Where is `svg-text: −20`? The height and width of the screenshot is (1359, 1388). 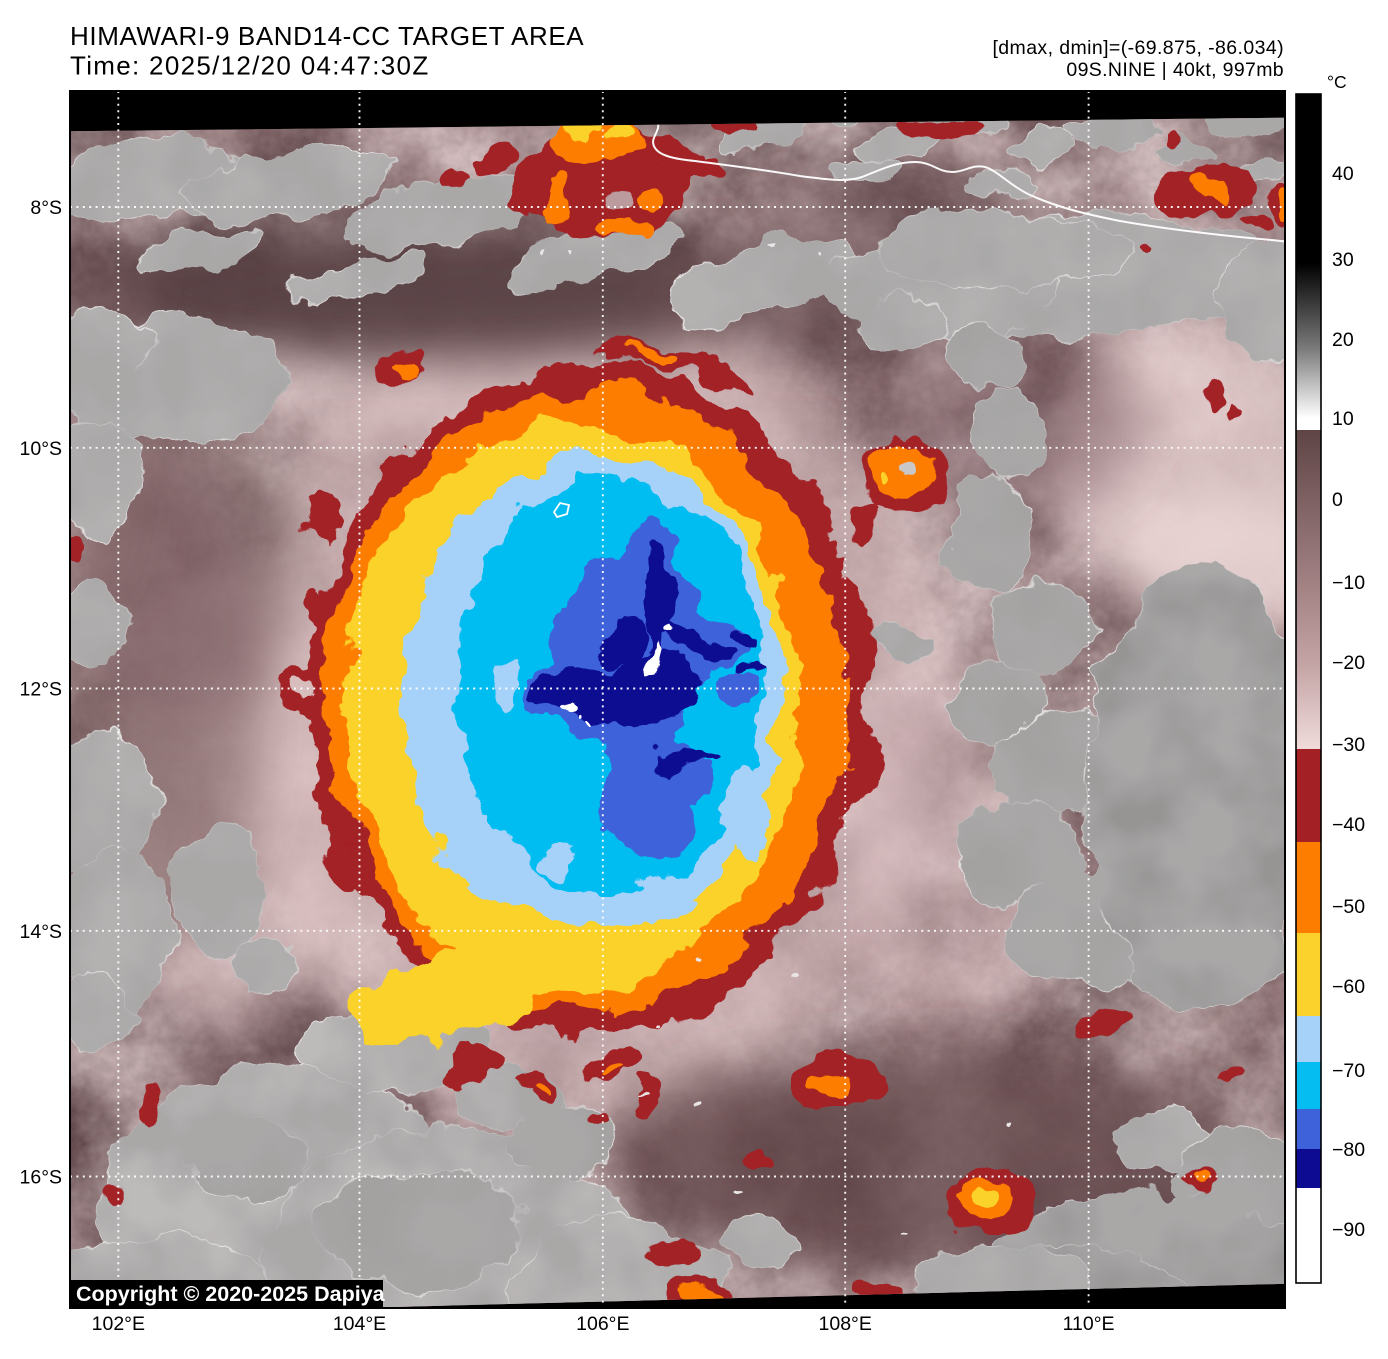
svg-text: −20 is located at coordinates (1348, 663).